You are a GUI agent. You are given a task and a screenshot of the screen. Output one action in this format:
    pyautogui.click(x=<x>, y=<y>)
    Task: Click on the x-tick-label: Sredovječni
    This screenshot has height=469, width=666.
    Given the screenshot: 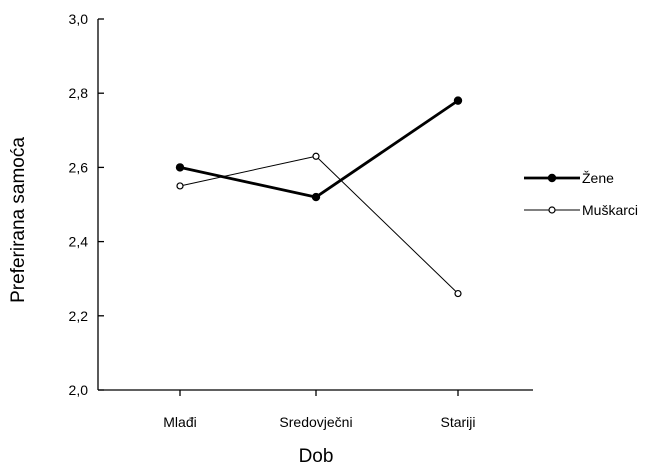 What is the action you would take?
    pyautogui.click(x=315, y=422)
    